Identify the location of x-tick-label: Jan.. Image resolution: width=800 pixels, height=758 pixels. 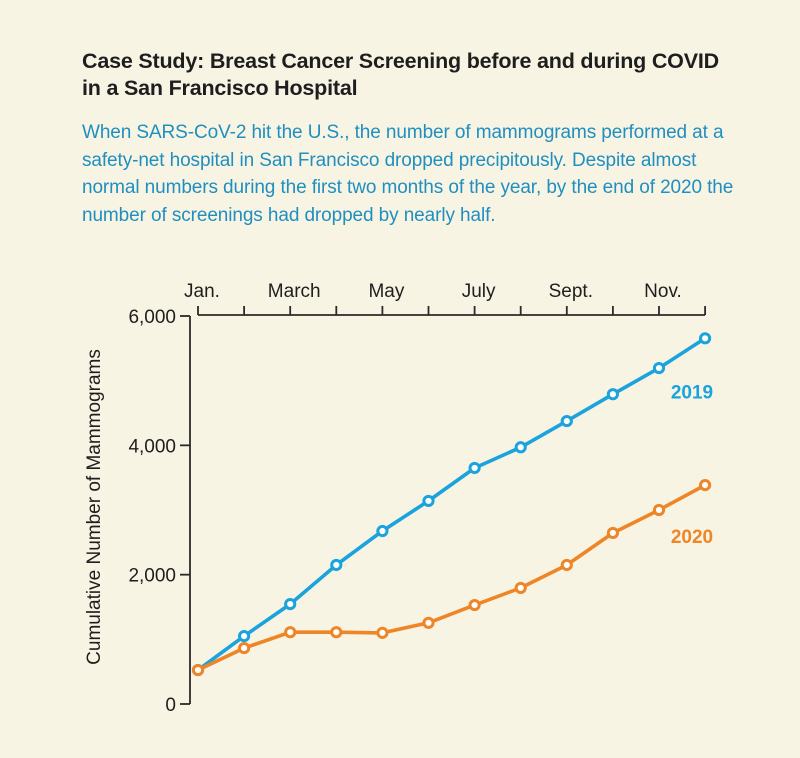
(202, 291).